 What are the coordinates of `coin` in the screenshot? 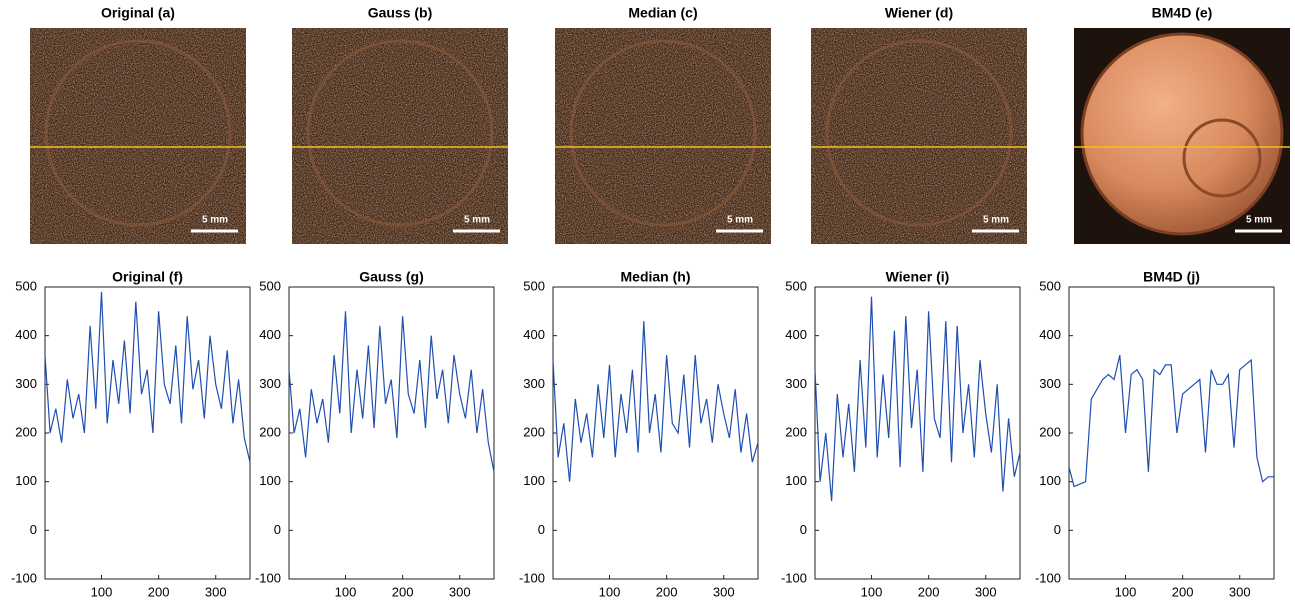 It's located at (1182, 134).